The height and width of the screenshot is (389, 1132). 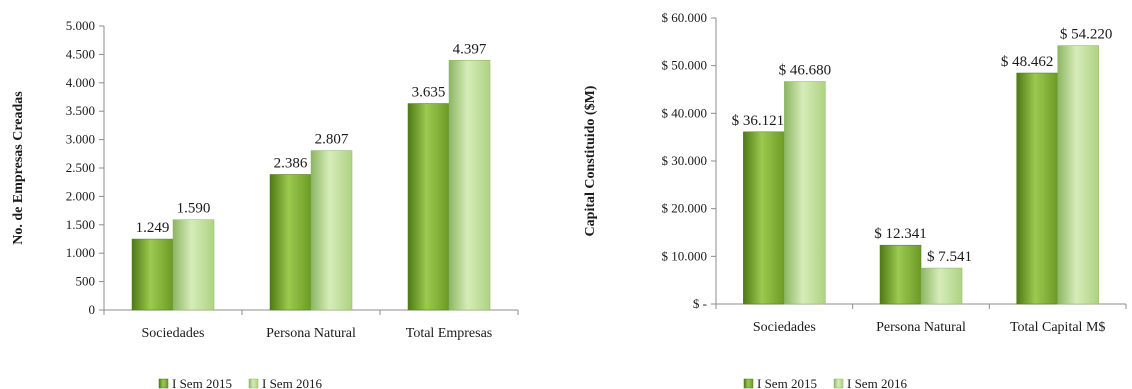 What do you see at coordinates (1027, 62) in the screenshot?
I see `data-label: $ 48.462` at bounding box center [1027, 62].